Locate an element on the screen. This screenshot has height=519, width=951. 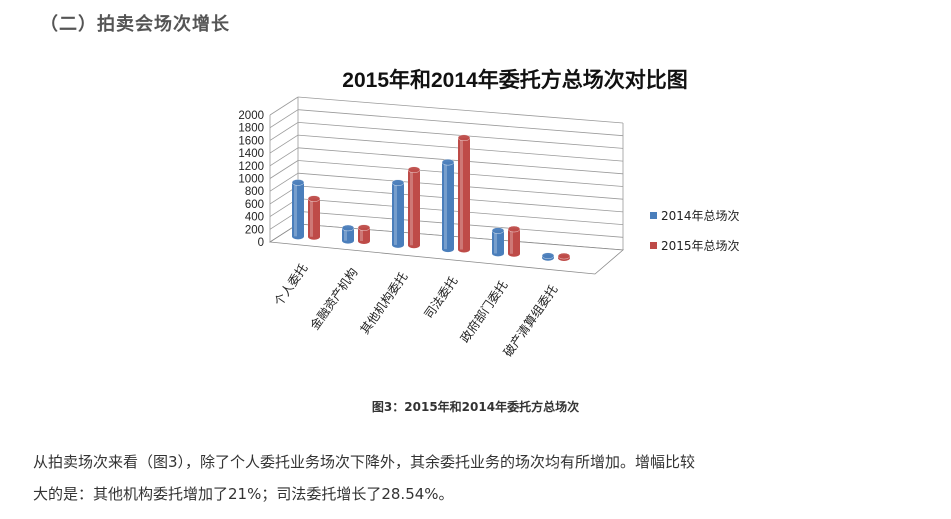
bar-0-1-base is located at coordinates (348, 240).